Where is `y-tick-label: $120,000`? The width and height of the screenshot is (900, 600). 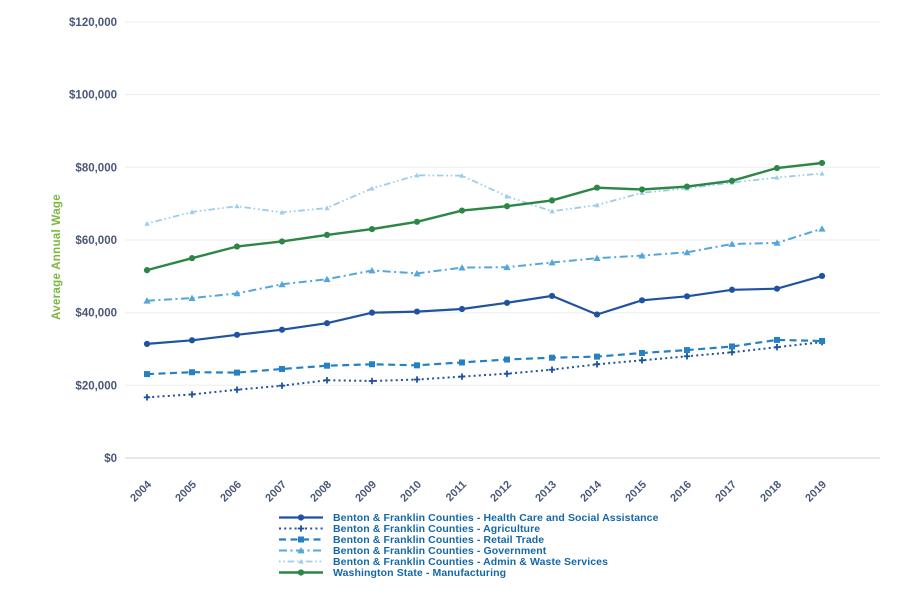 y-tick-label: $120,000 is located at coordinates (93, 23).